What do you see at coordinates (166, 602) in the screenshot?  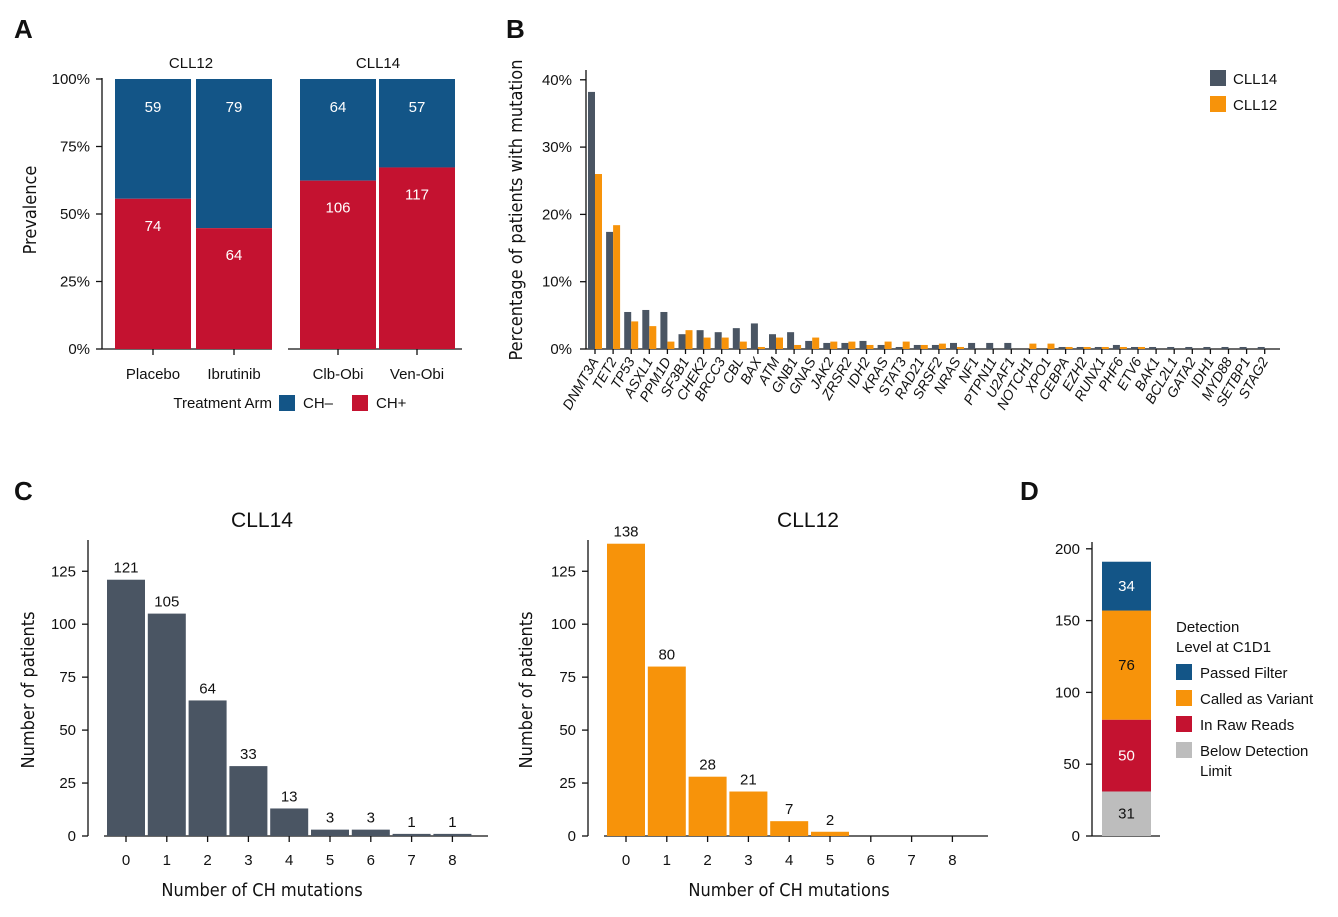 I see `c1-bar-label: 105` at bounding box center [166, 602].